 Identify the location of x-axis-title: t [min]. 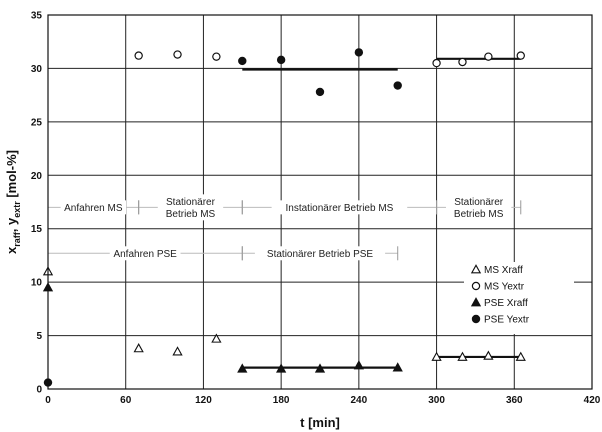
(320, 422).